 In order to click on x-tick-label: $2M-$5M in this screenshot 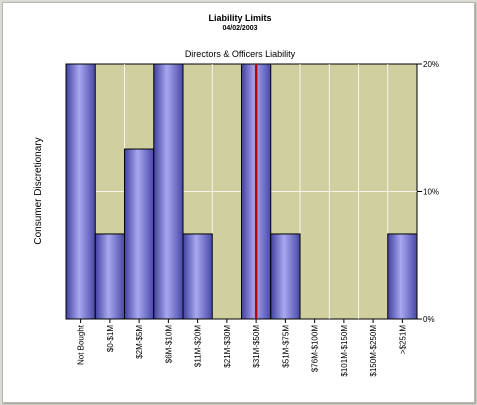, I will do `click(139, 342)`.